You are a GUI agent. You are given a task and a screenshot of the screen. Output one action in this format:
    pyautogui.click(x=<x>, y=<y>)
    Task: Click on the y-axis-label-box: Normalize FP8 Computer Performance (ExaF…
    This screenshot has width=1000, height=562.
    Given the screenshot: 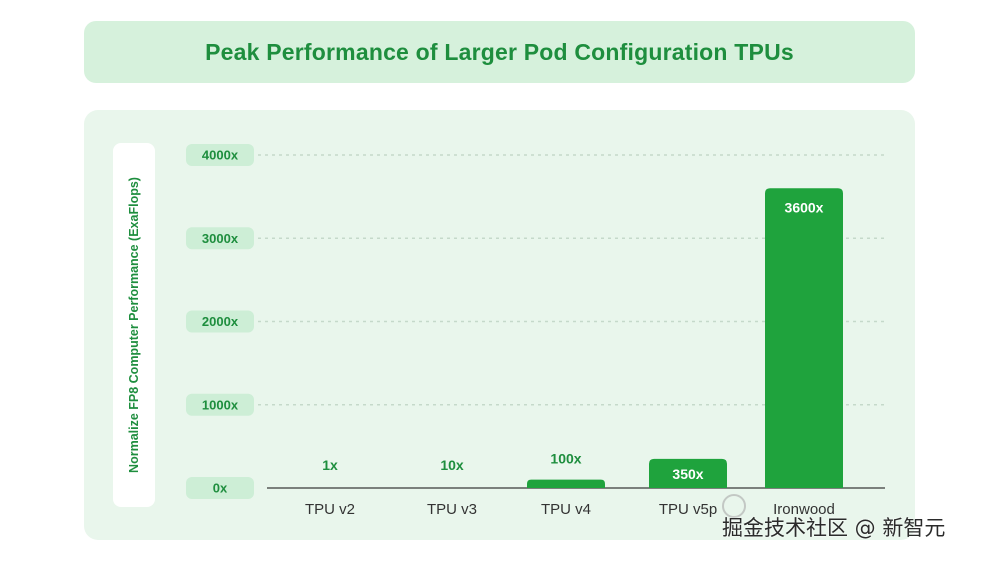 What is the action you would take?
    pyautogui.click(x=134, y=325)
    